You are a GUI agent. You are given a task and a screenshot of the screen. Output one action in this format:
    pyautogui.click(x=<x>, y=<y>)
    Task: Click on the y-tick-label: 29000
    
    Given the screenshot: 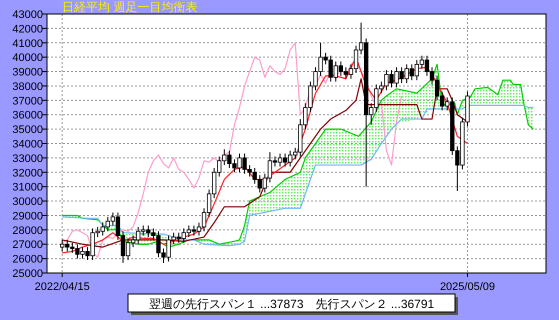 What is the action you would take?
    pyautogui.click(x=27, y=216)
    